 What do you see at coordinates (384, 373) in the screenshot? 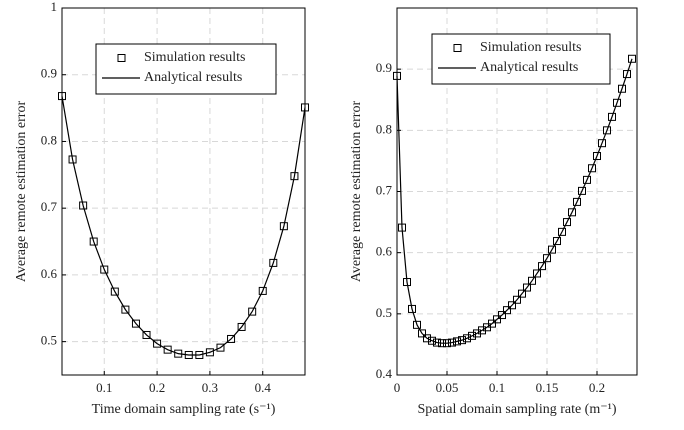
I see `y-tick-label: 0.4` at bounding box center [384, 373].